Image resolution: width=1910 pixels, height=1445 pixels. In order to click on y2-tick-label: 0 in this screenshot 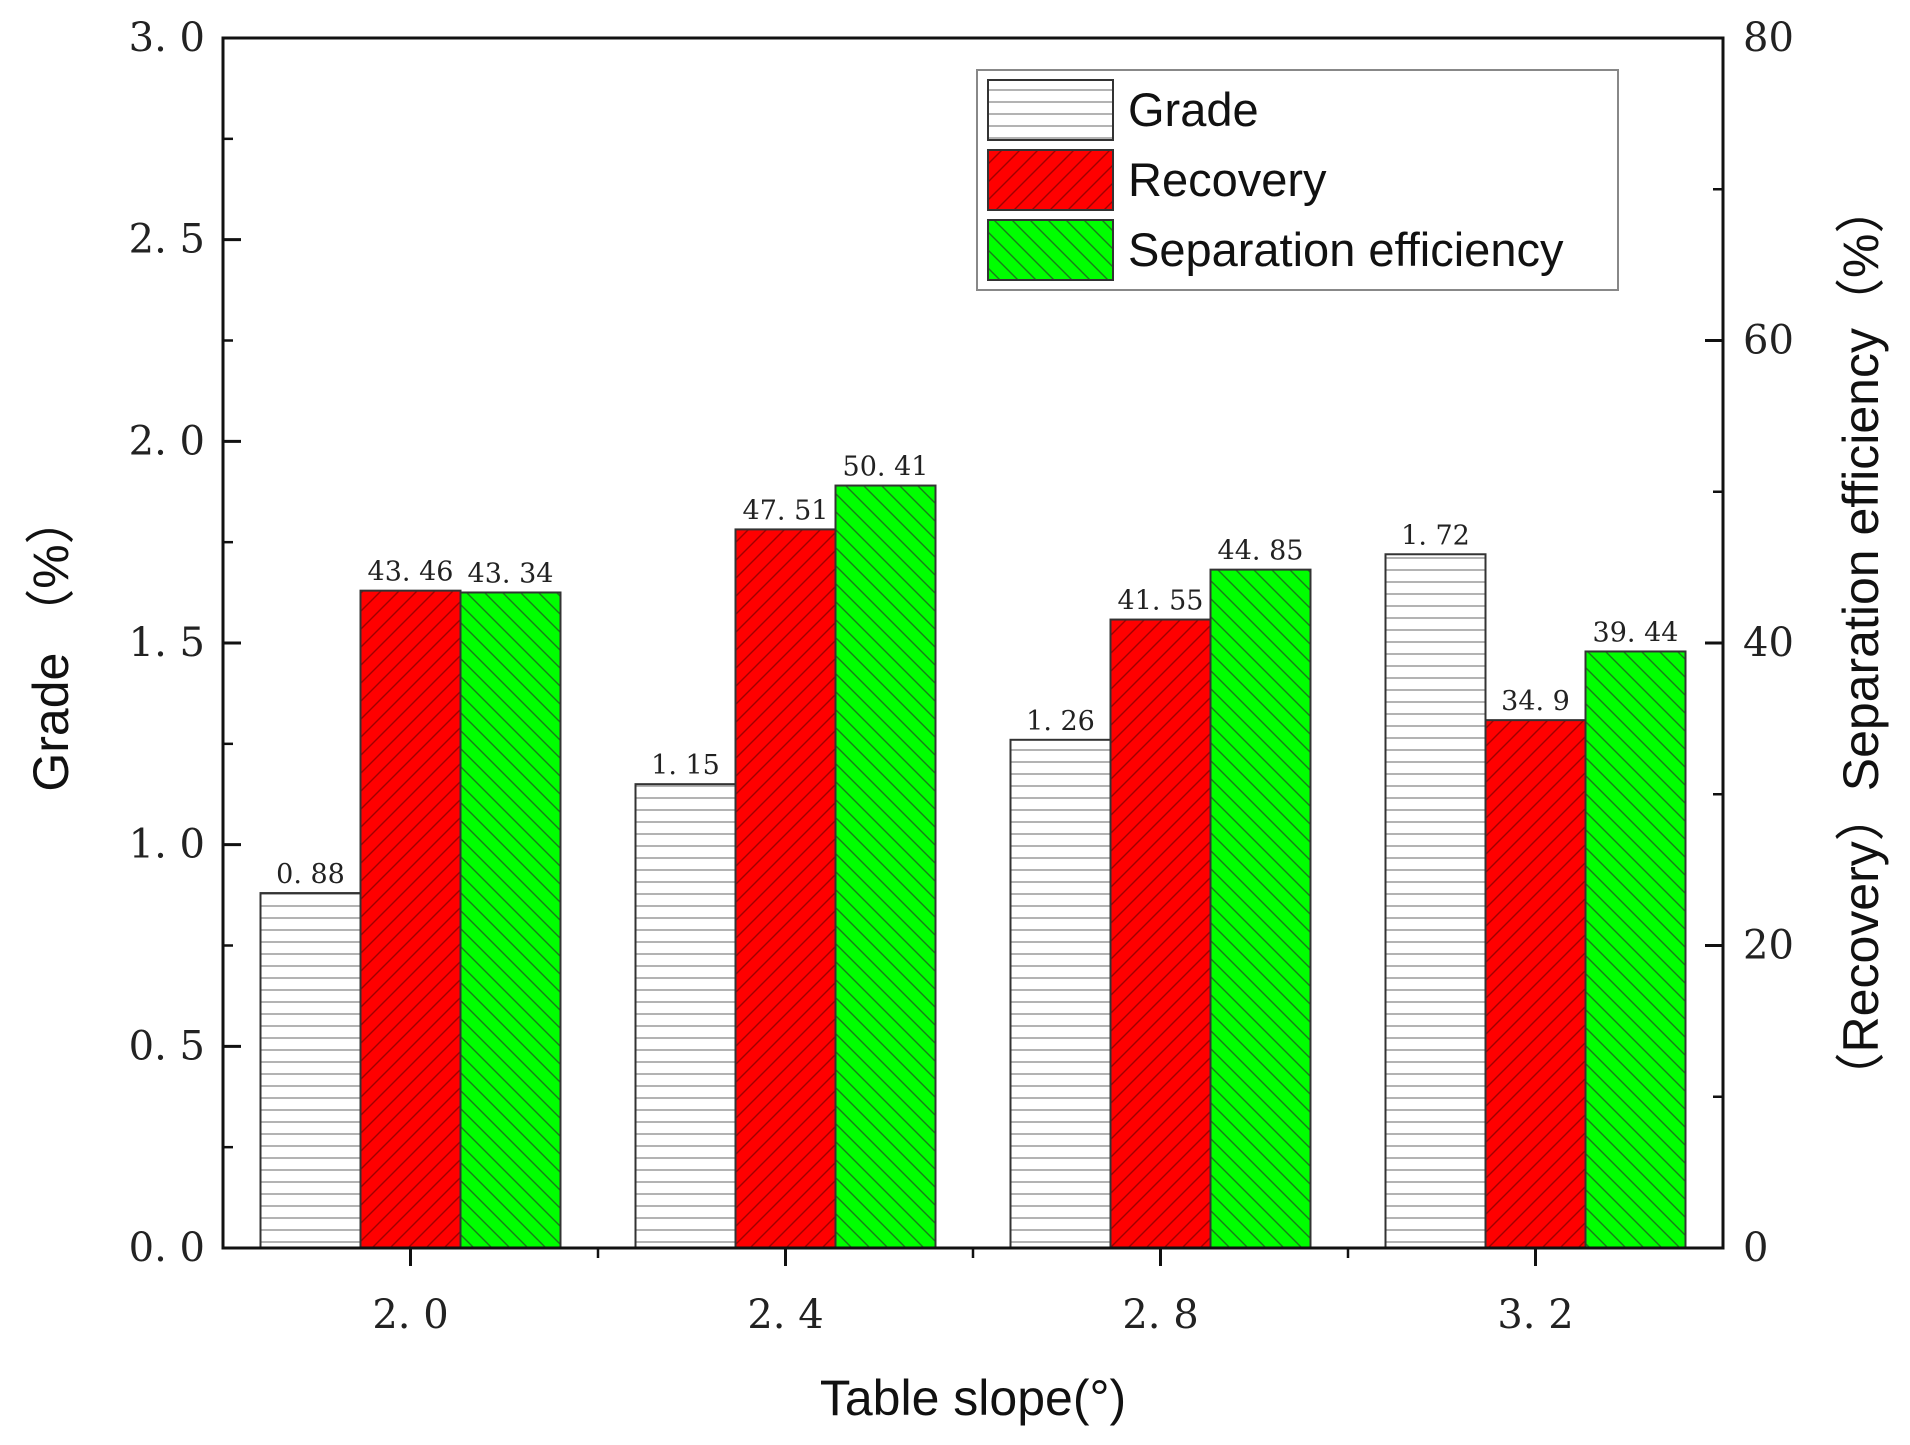, I will do `click(1755, 1248)`.